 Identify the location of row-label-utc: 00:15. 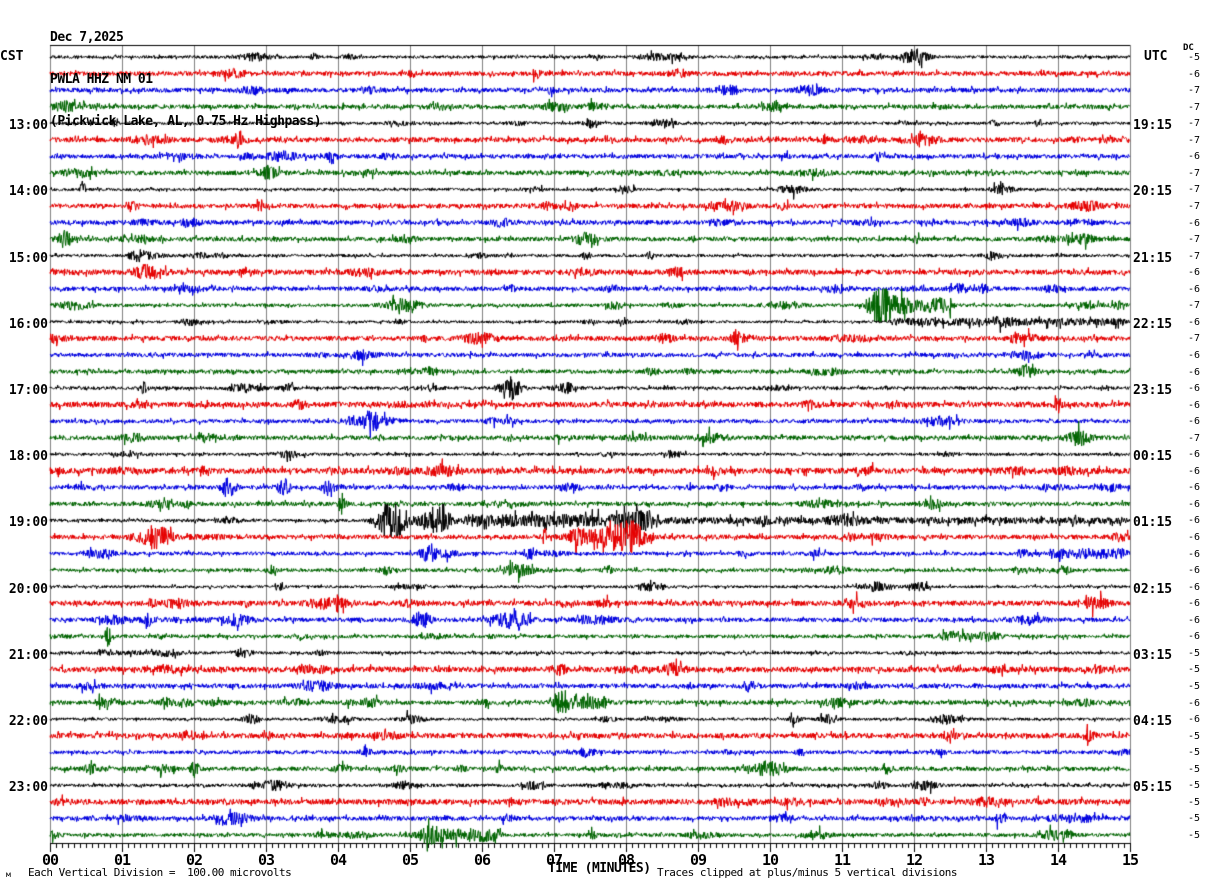
(1153, 457).